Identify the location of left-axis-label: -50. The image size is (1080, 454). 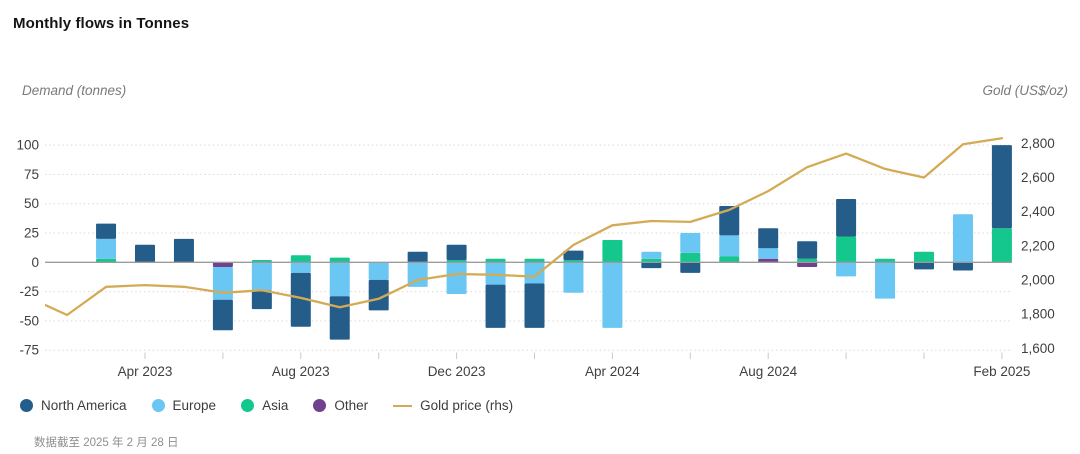
(29, 320).